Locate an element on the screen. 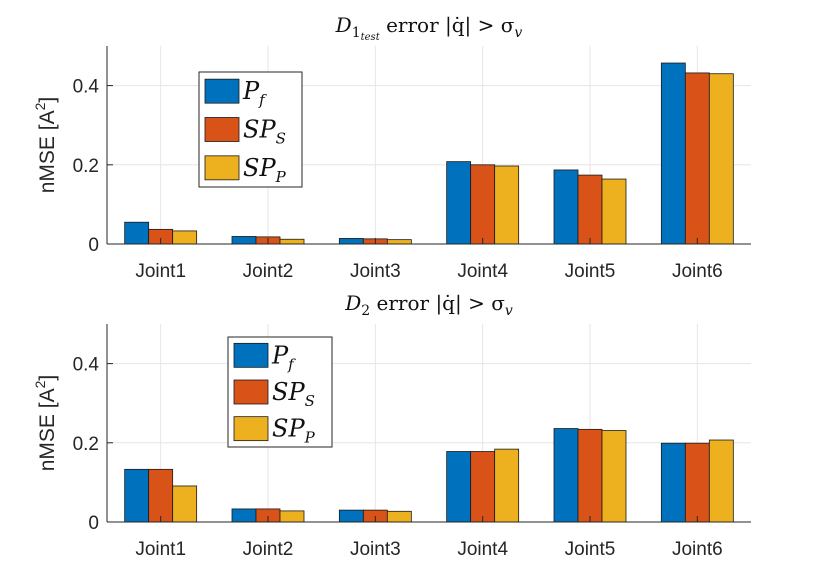 This screenshot has height=588, width=830. chart-title: D1test error |q̇| > σv is located at coordinates (429, 28).